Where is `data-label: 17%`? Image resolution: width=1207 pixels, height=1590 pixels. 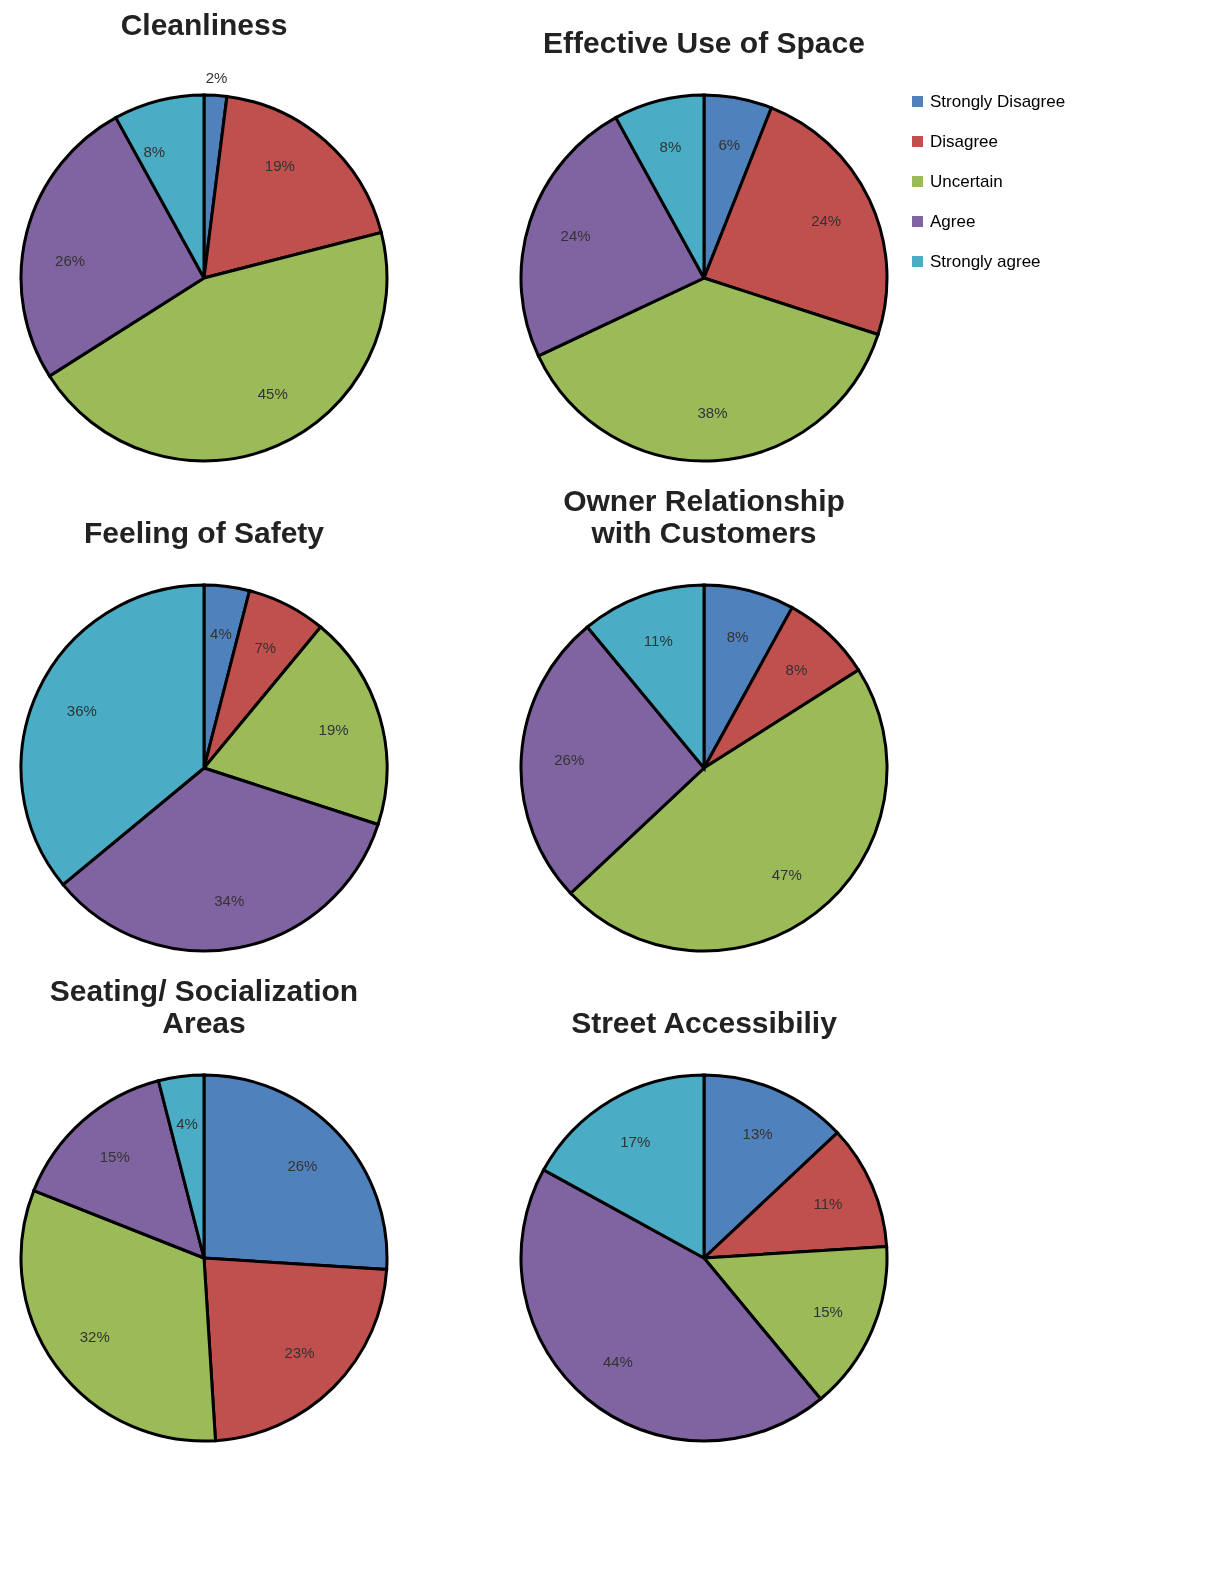
data-label: 17% is located at coordinates (635, 1141).